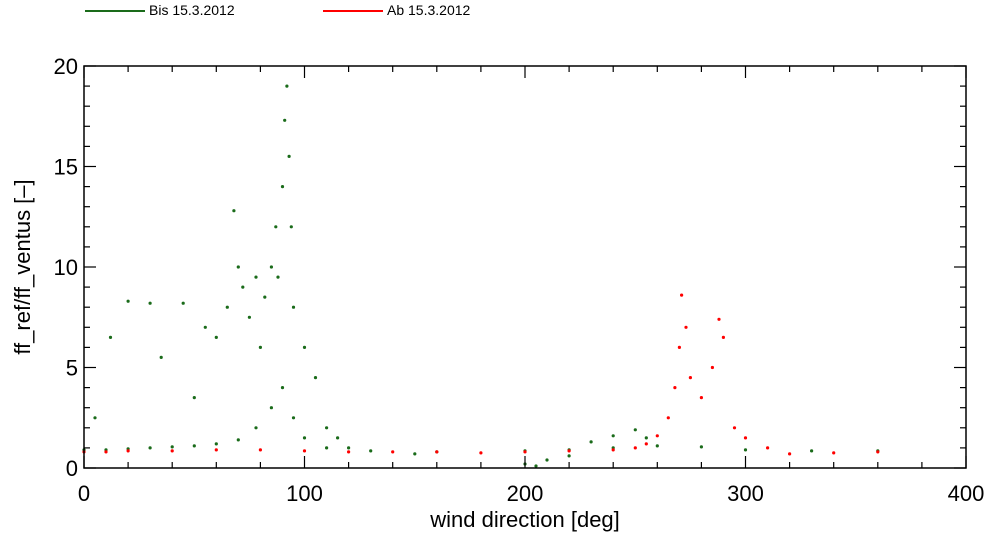 This screenshot has height=536, width=995. What do you see at coordinates (66, 66) in the screenshot?
I see `y-tick-label-20: 20` at bounding box center [66, 66].